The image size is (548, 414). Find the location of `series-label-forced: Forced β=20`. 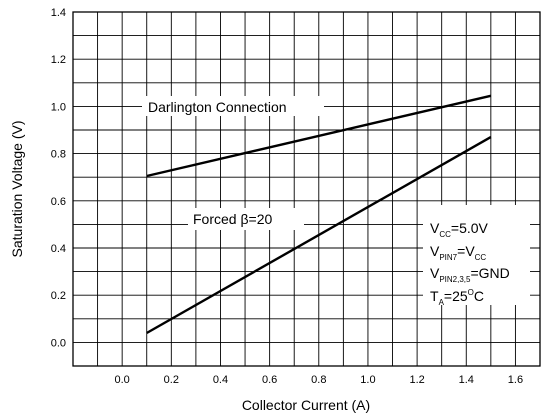

series-label-forced: Forced β=20 is located at coordinates (232, 219).